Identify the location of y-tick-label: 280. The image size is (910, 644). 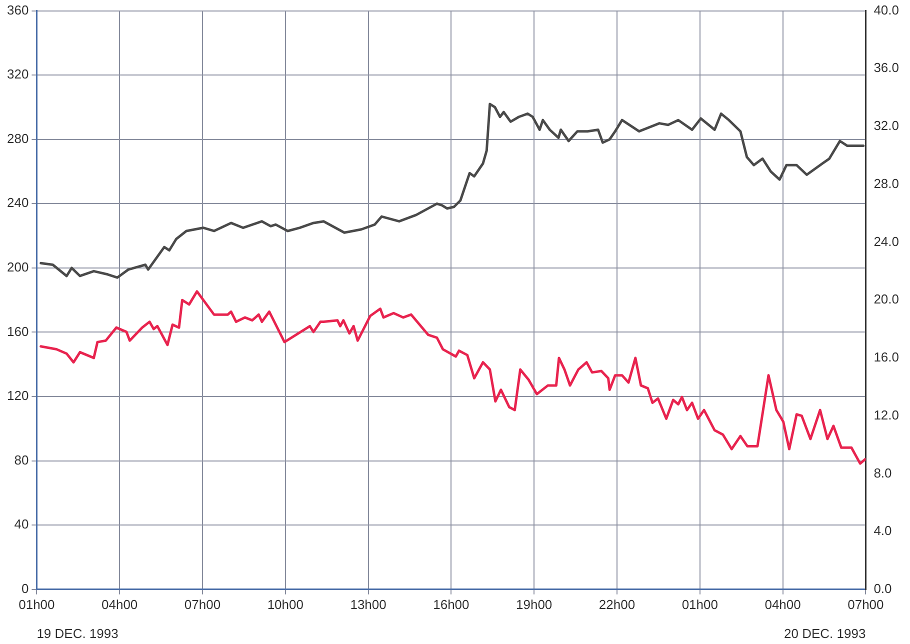
(17, 138).